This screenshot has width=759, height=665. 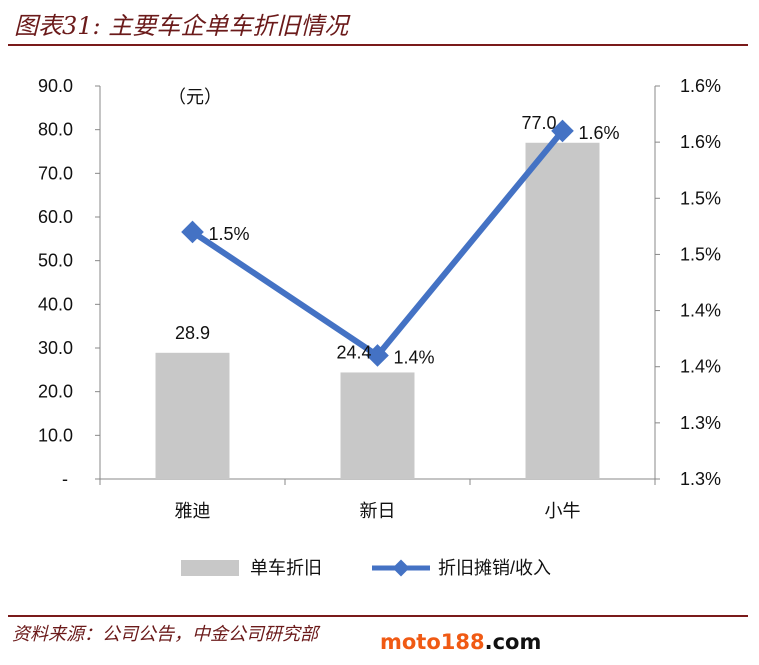 I want to click on x-tick-label: 雅迪, so click(x=193, y=511).